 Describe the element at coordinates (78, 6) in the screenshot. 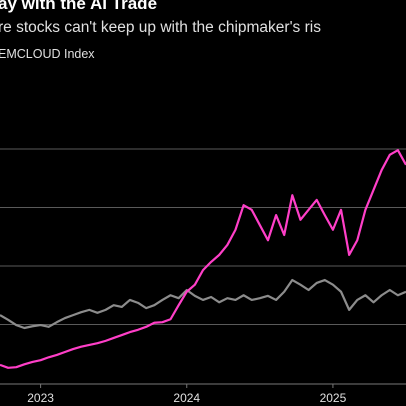

I see `chart-title: ay with the AI Trade` at that location.